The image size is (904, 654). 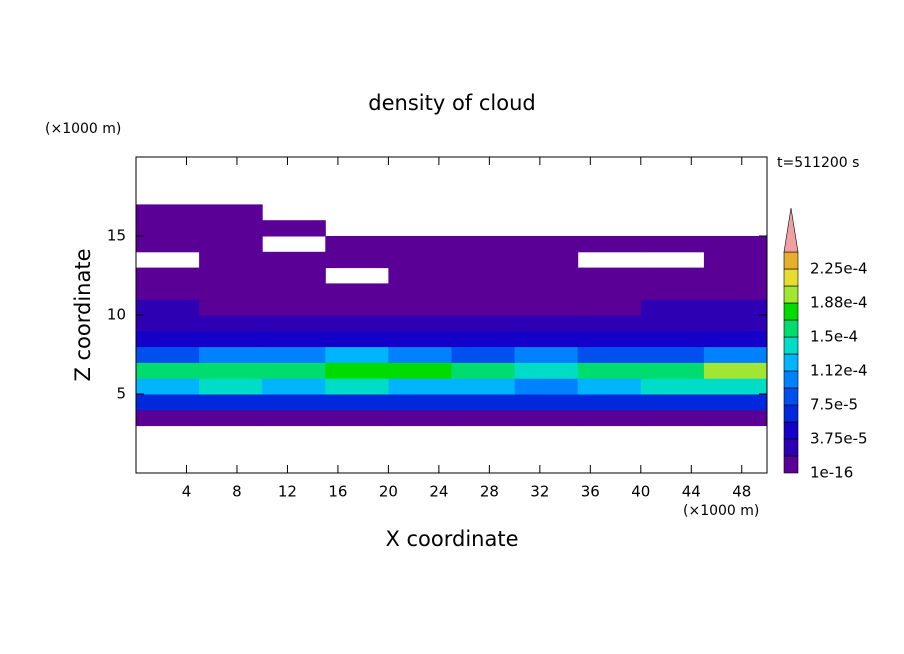 I want to click on x-tick-label: 12, so click(x=287, y=492).